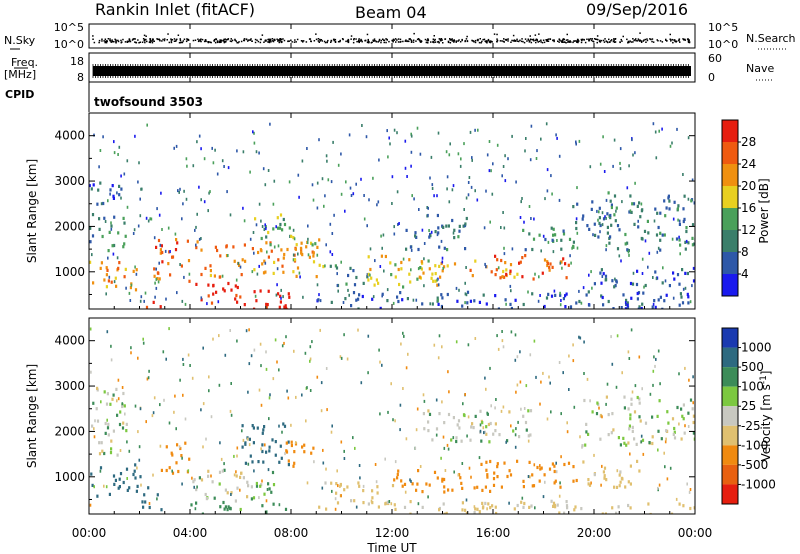 This screenshot has width=800, height=554. Describe the element at coordinates (77, 61) in the screenshot. I see `freq-left-tick-top: 18` at that location.